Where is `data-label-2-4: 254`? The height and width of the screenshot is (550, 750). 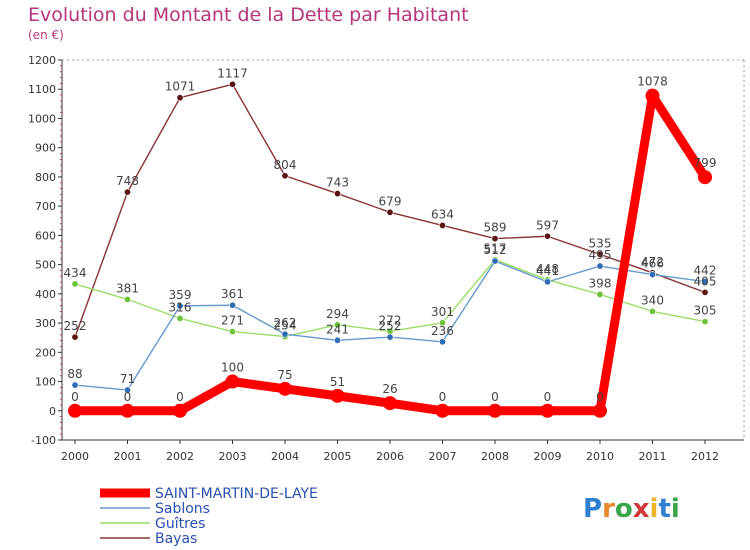
data-label-2-4: 254 is located at coordinates (285, 326).